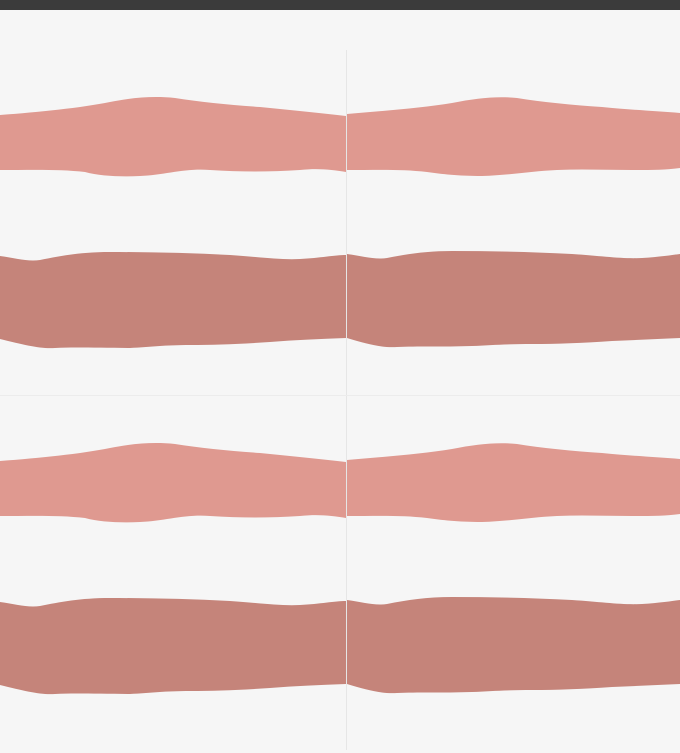 This screenshot has width=680, height=753. What do you see at coordinates (340, 5) in the screenshot?
I see `top-bar` at bounding box center [340, 5].